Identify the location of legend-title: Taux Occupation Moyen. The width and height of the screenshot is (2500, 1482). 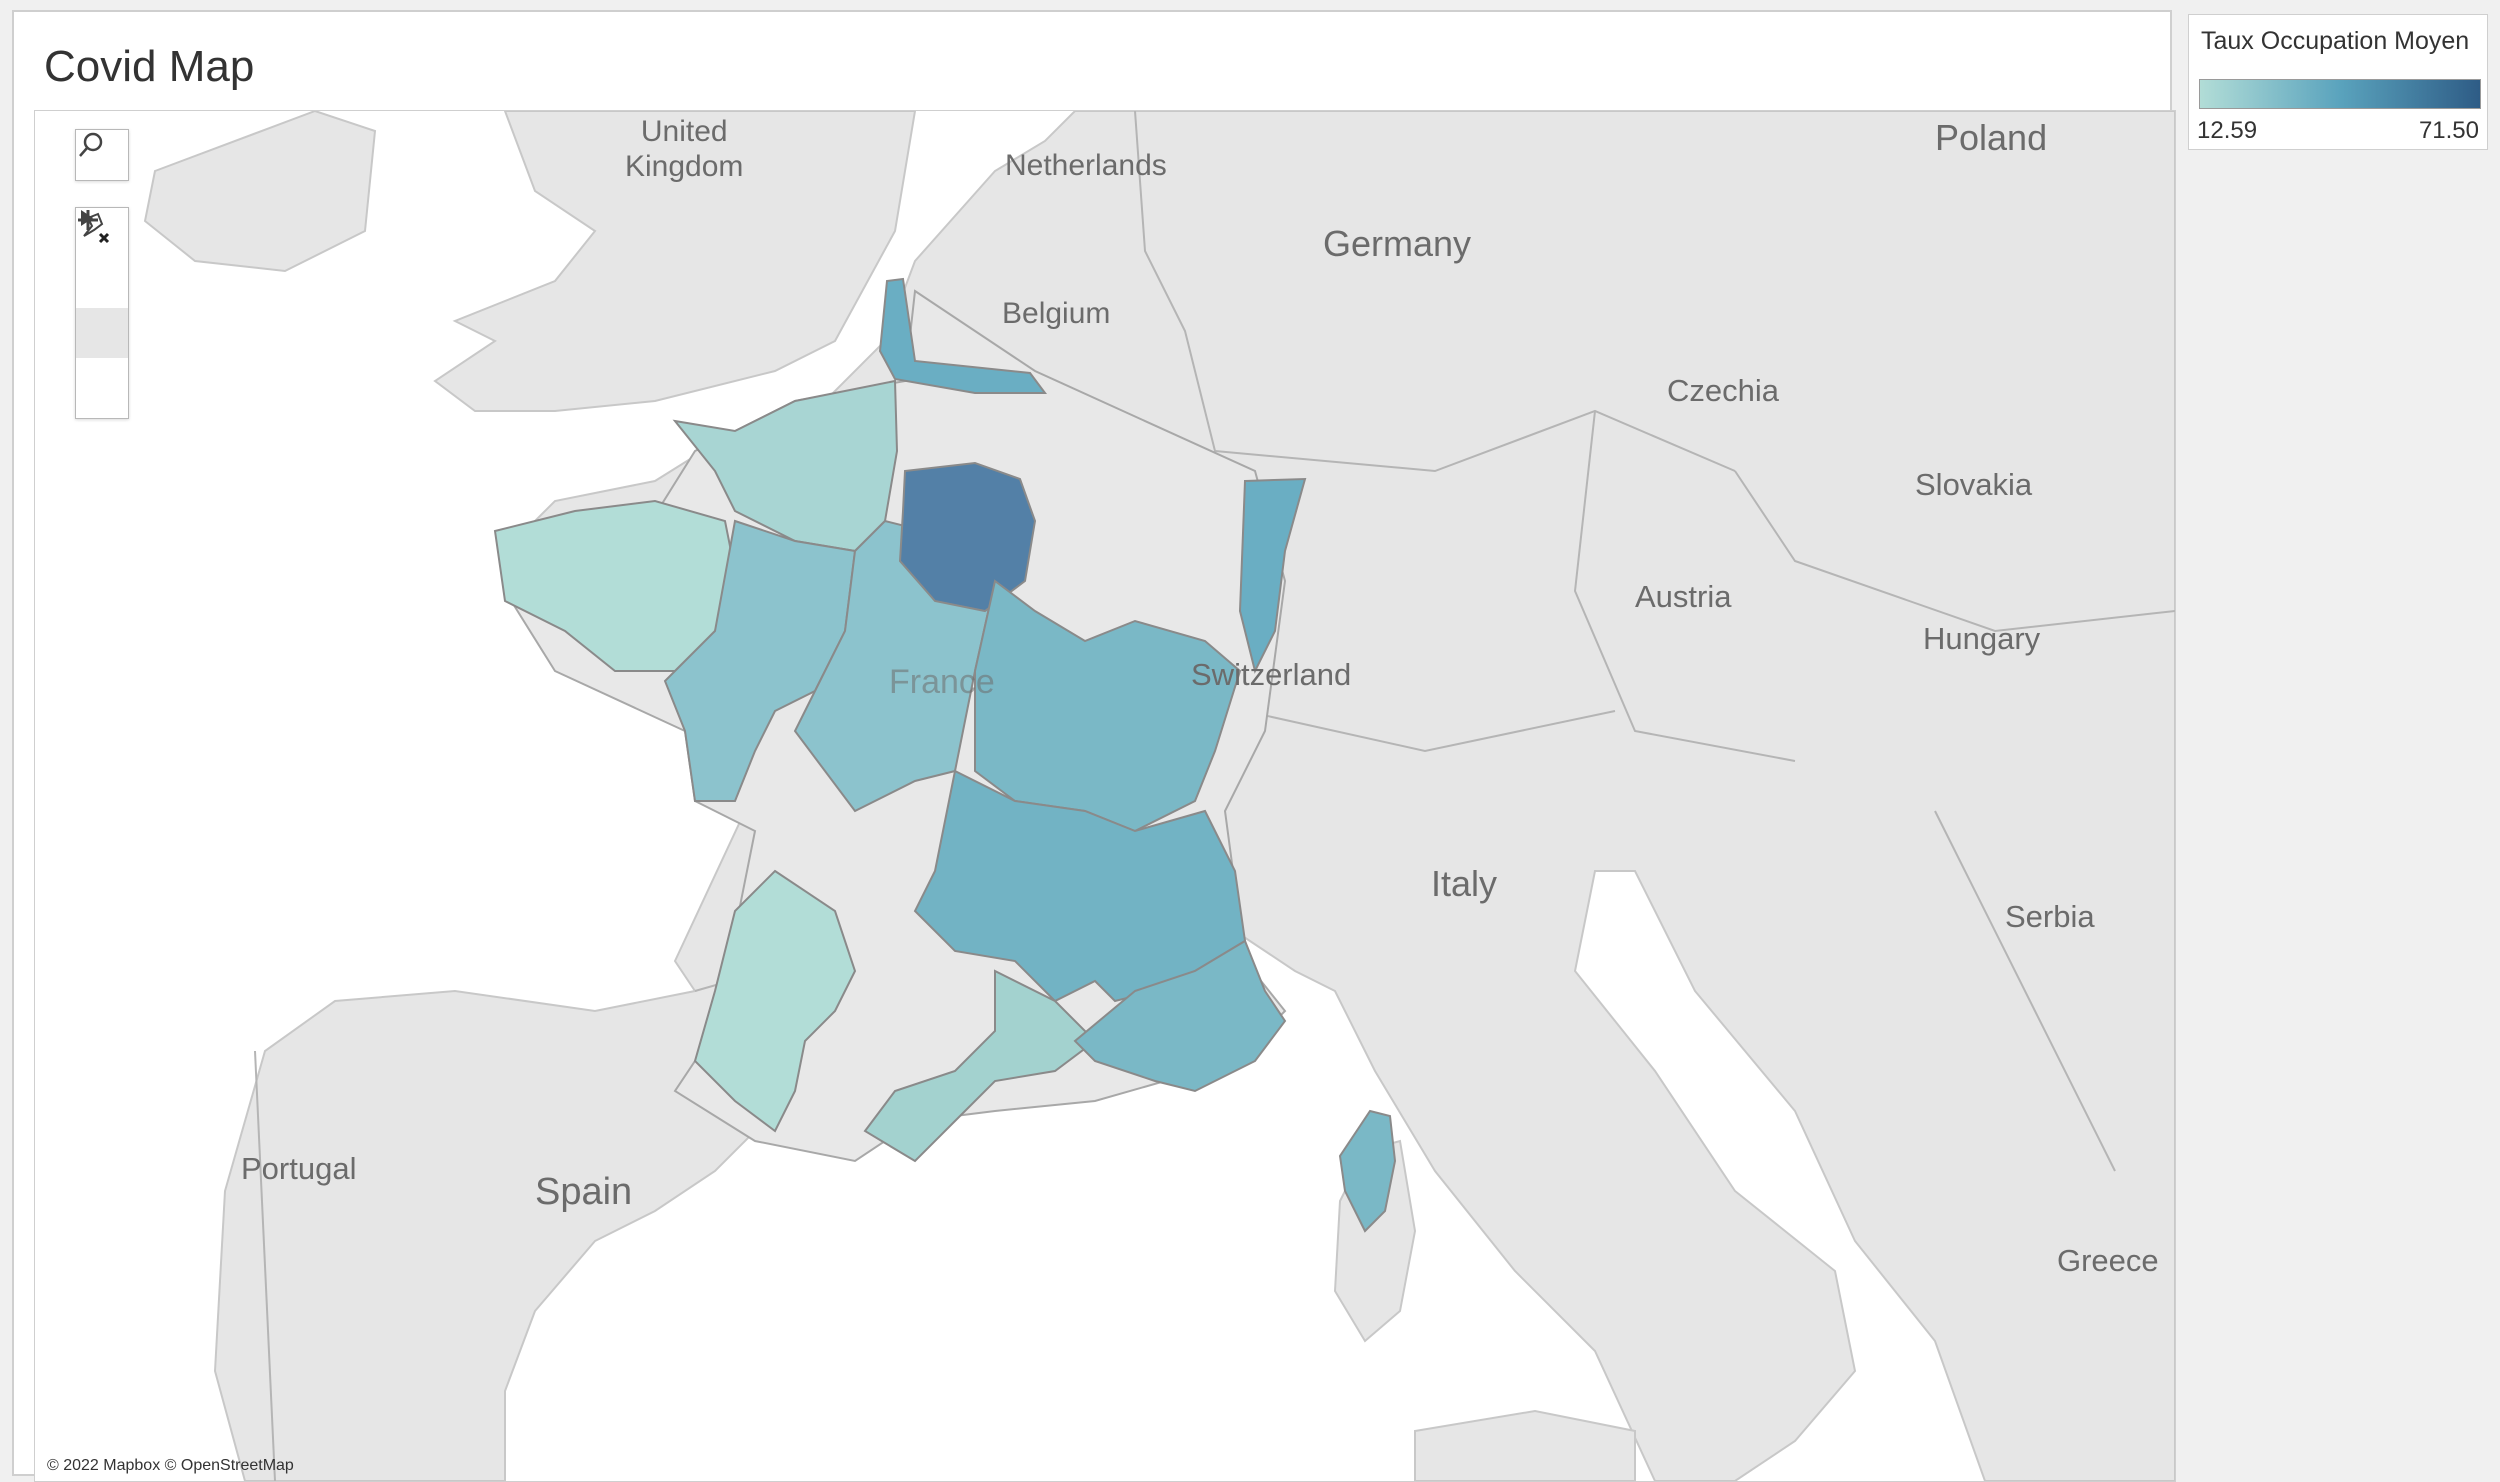
(2335, 41).